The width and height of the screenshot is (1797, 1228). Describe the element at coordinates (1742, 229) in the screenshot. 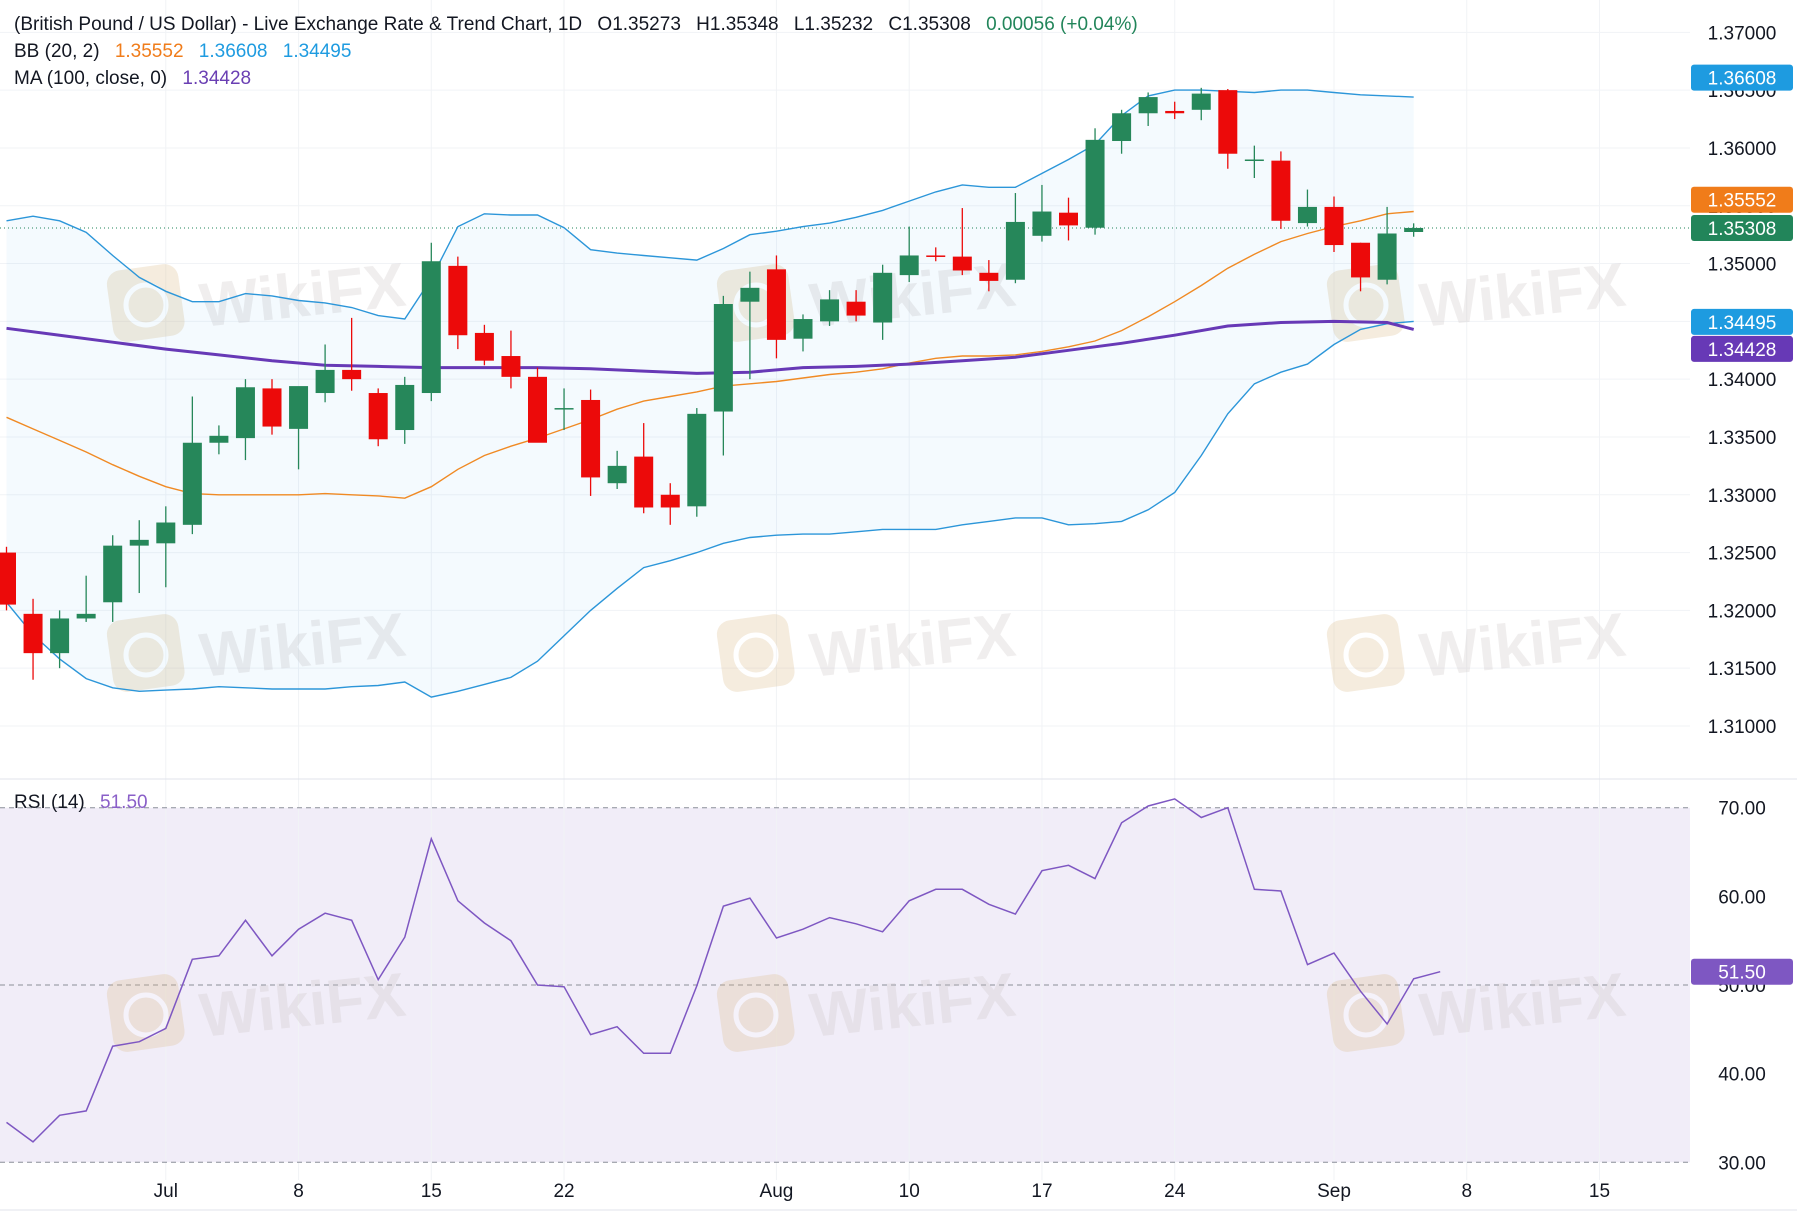

I see `price-tag-text: 1.35308` at that location.